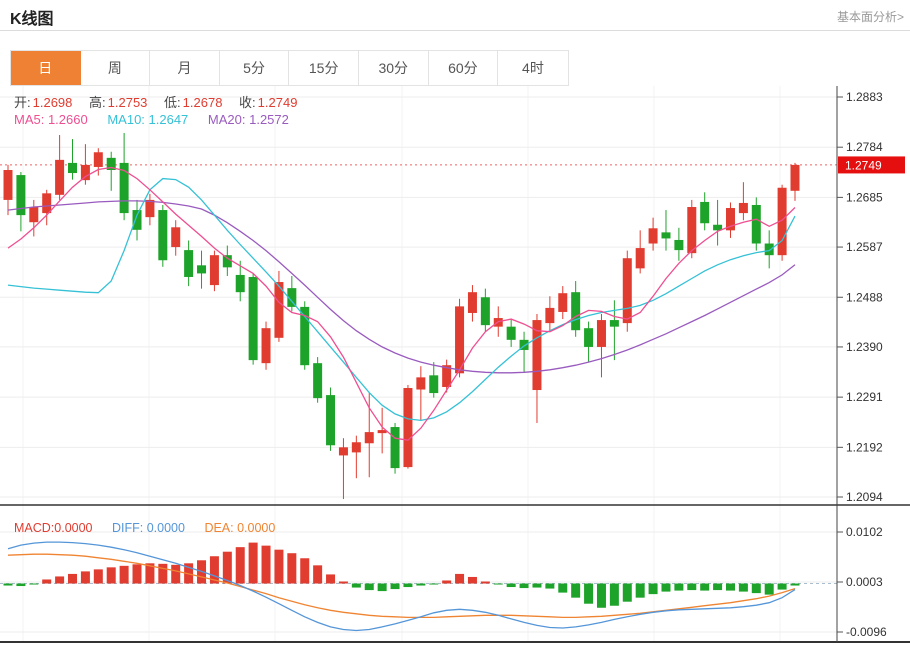 The width and height of the screenshot is (910, 645). I want to click on y-axis-label: 1.2488, so click(864, 297).